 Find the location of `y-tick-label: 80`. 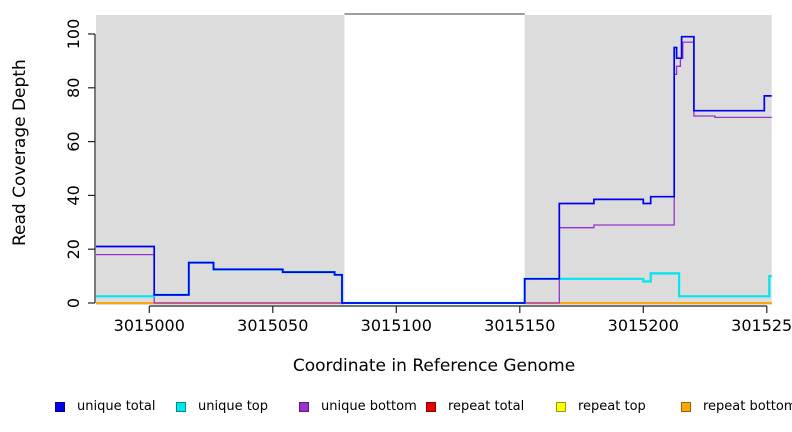

y-tick-label: 80 is located at coordinates (73, 88).